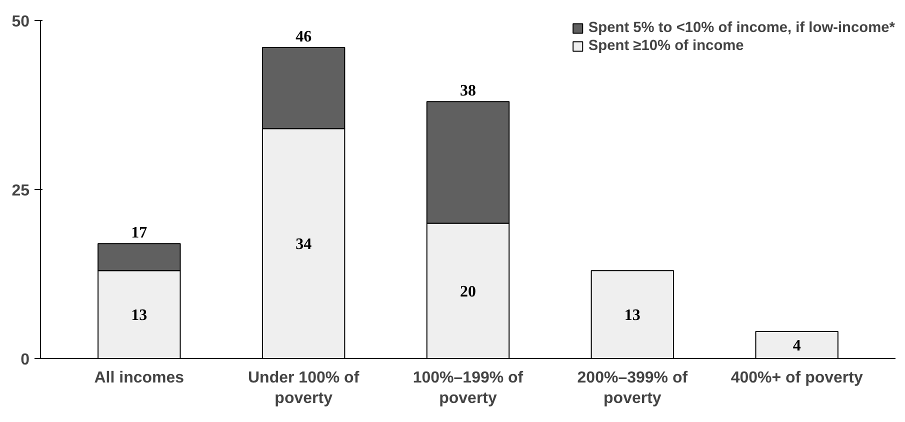 This screenshot has width=905, height=422. What do you see at coordinates (21, 22) in the screenshot?
I see `y-tick-label: 50` at bounding box center [21, 22].